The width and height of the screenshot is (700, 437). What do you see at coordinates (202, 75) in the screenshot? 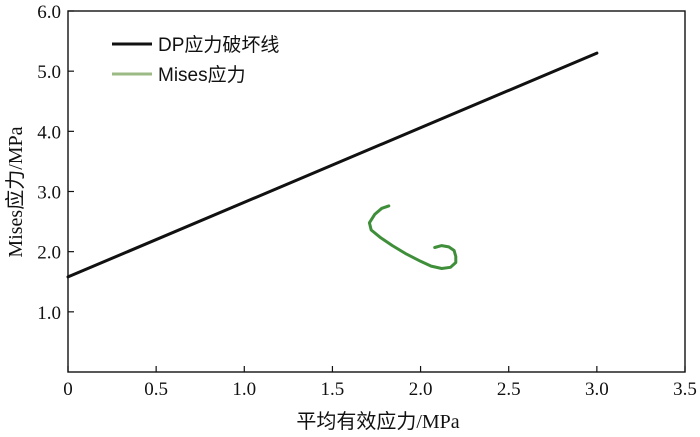
I see `legend-label-mises: Mises应力` at bounding box center [202, 75].